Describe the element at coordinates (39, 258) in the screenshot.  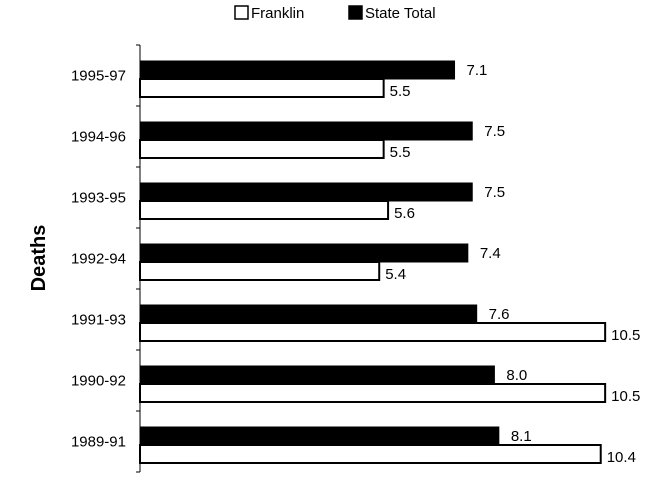
I see `y-axis-label: Deaths` at that location.